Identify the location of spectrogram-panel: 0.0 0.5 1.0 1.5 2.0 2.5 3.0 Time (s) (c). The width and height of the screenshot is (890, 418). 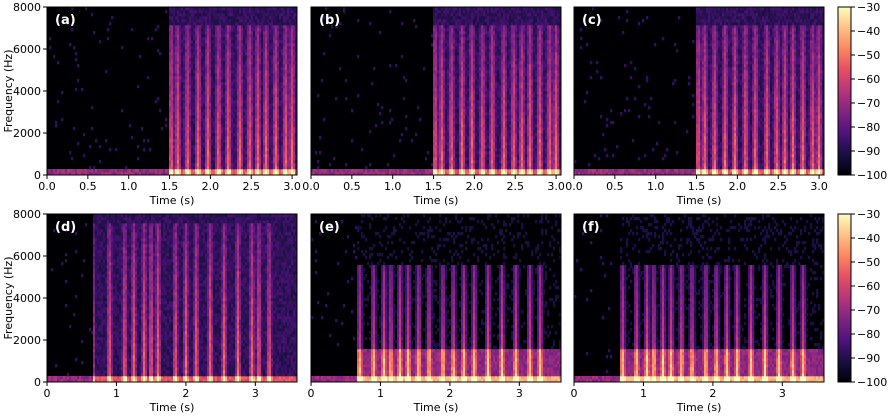
(696, 106).